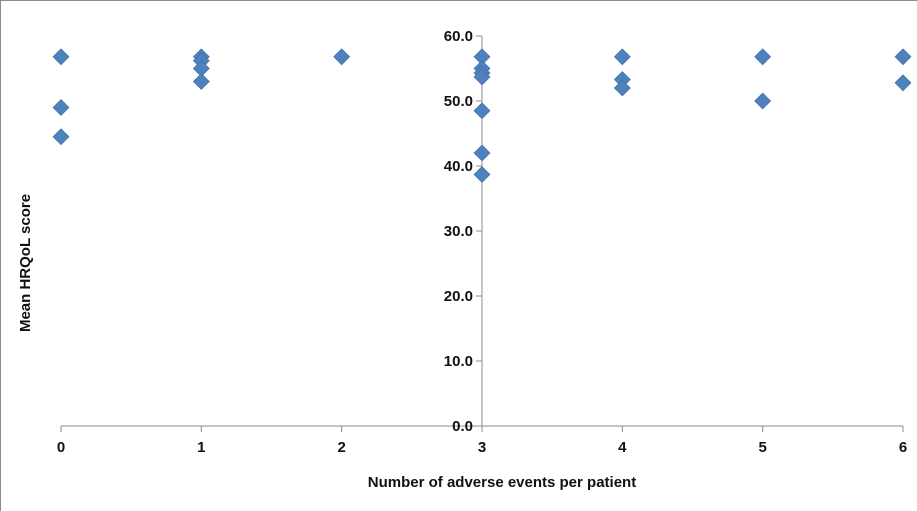  Describe the element at coordinates (341, 447) in the screenshot. I see `x-tick-label: 2` at that location.